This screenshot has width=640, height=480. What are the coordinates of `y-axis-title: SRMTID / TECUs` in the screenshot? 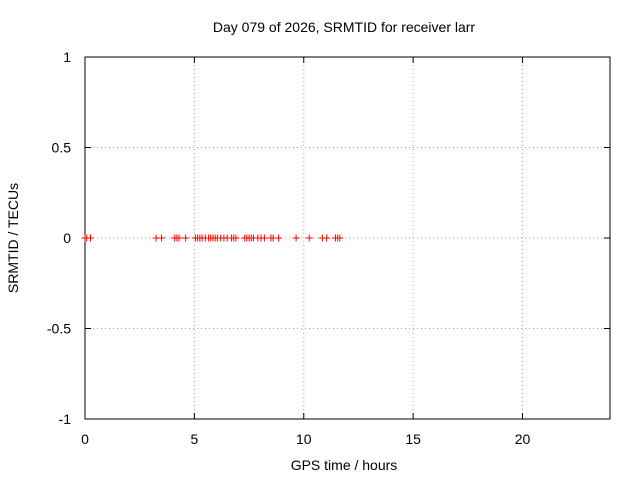 It's located at (13, 238).